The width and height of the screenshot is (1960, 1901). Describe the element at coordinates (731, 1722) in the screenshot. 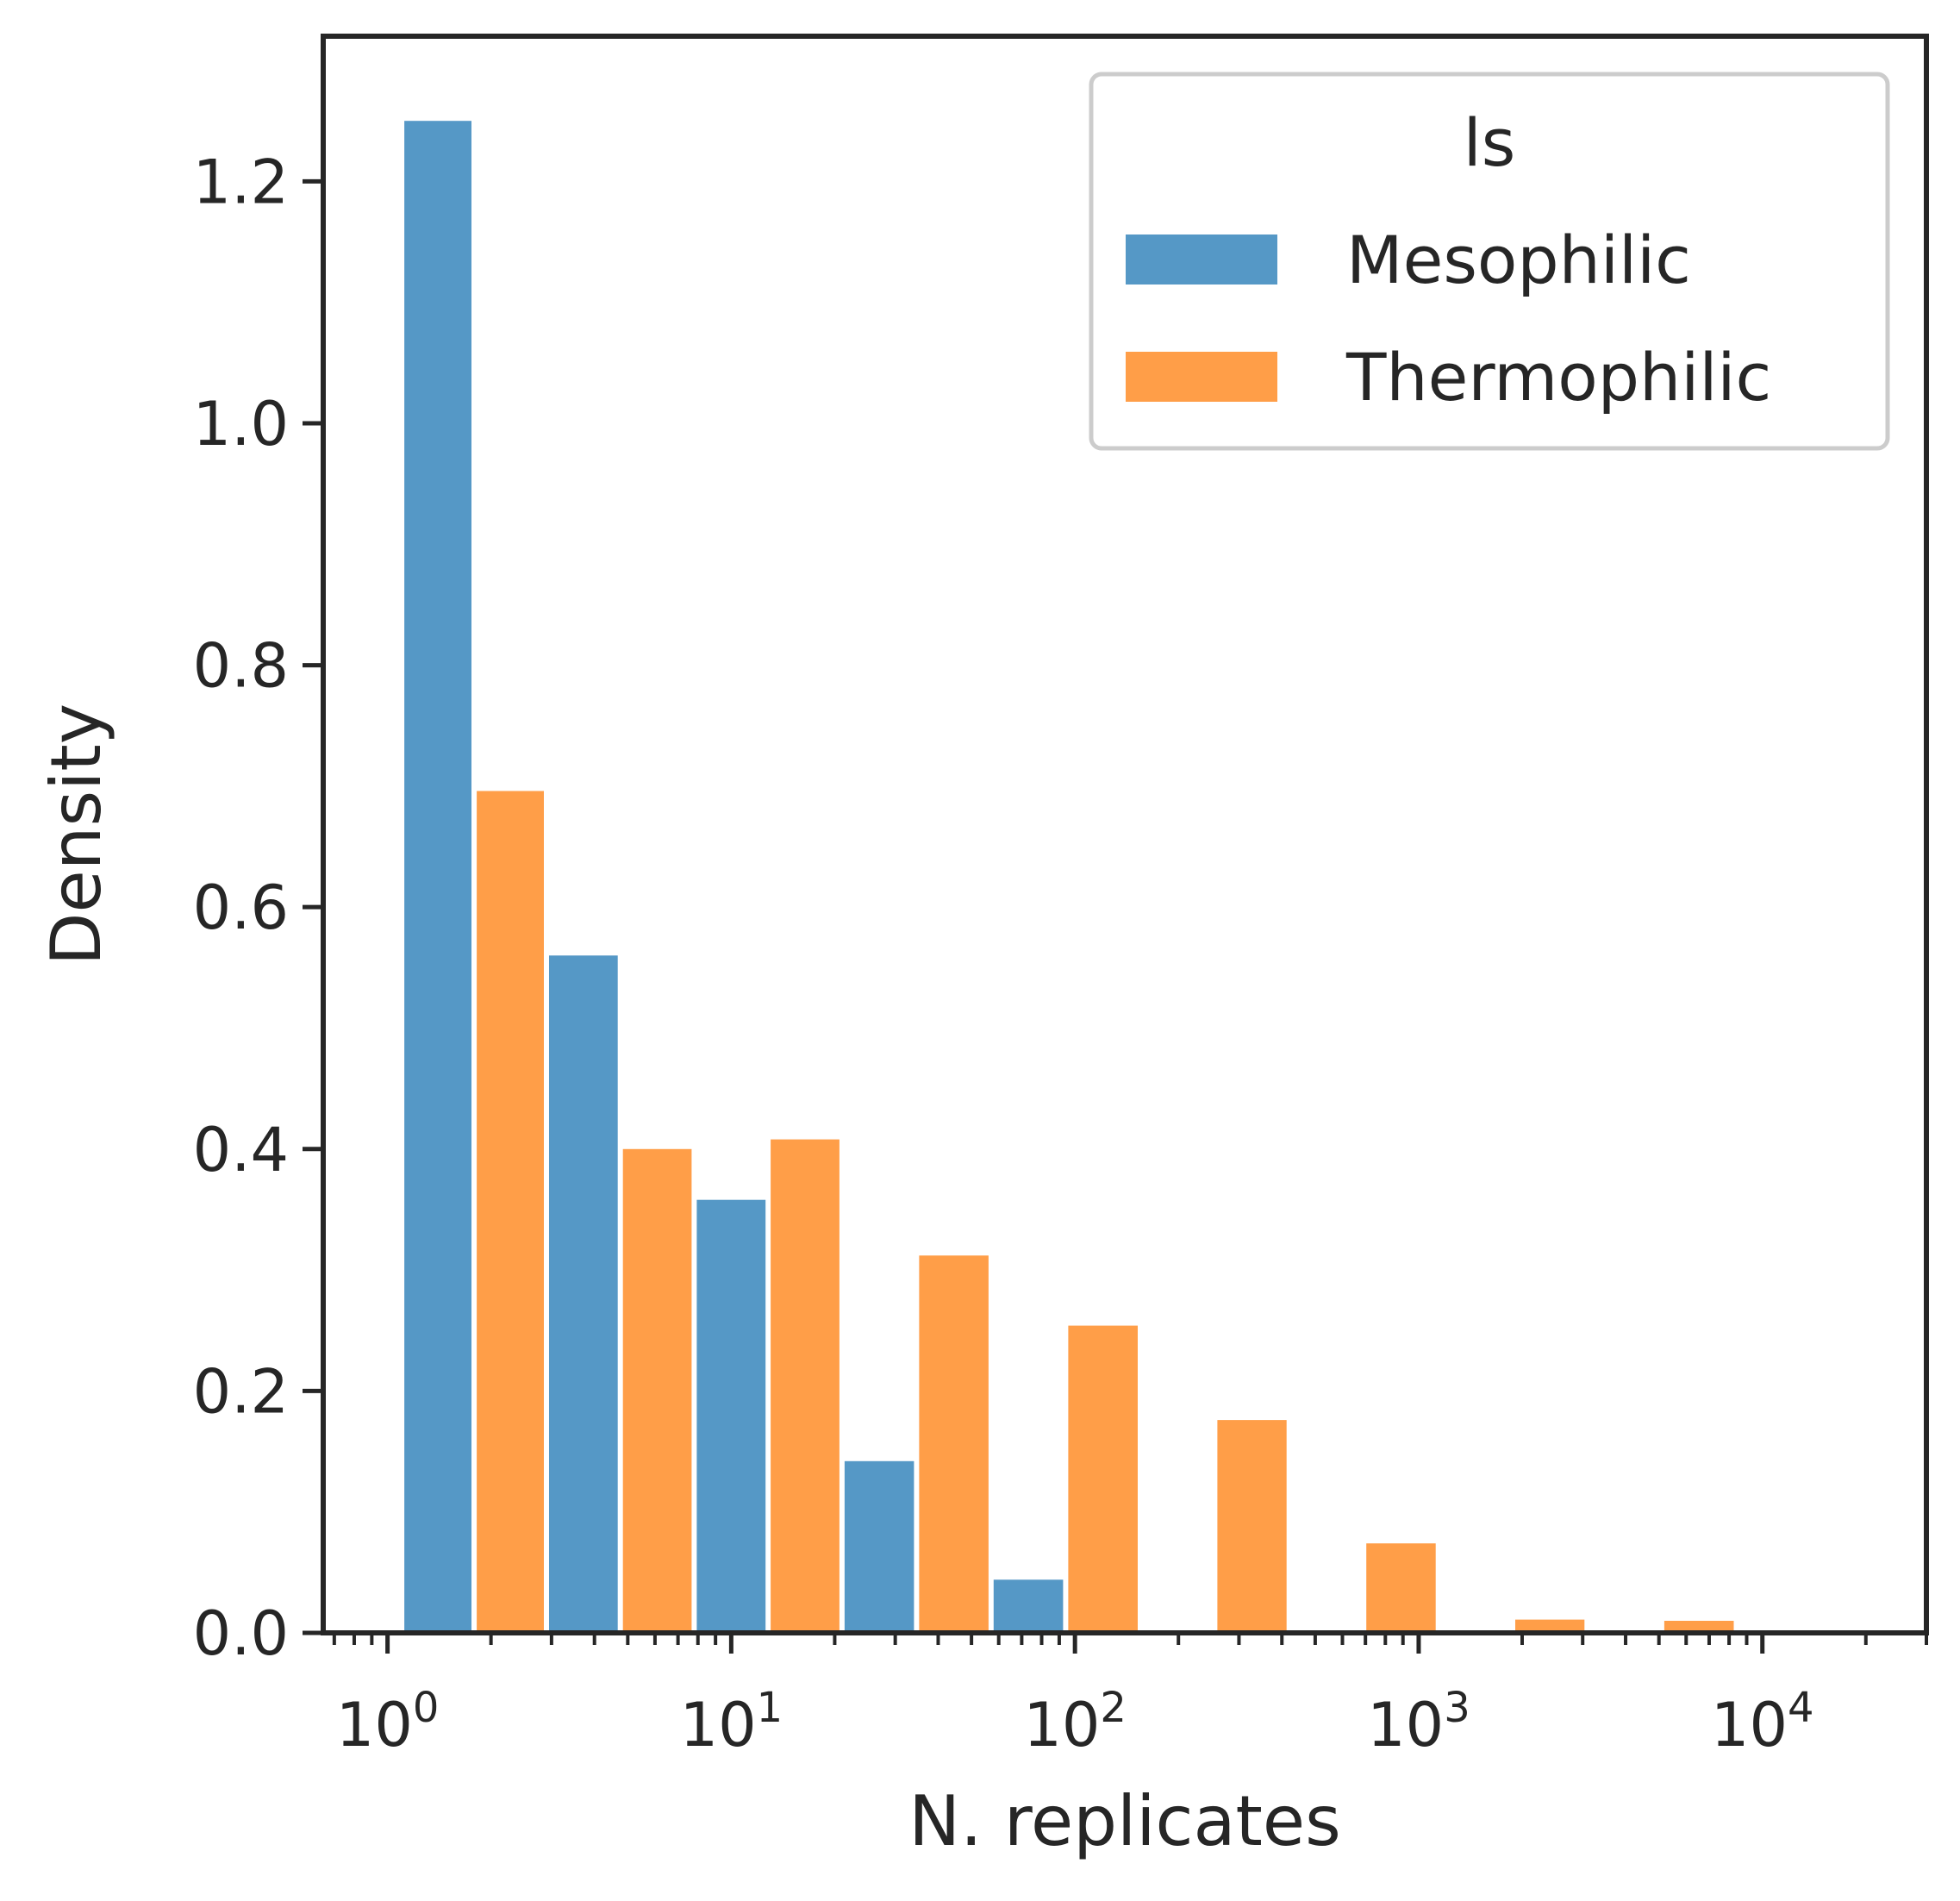

I see `x-tick-label: 10¹` at that location.